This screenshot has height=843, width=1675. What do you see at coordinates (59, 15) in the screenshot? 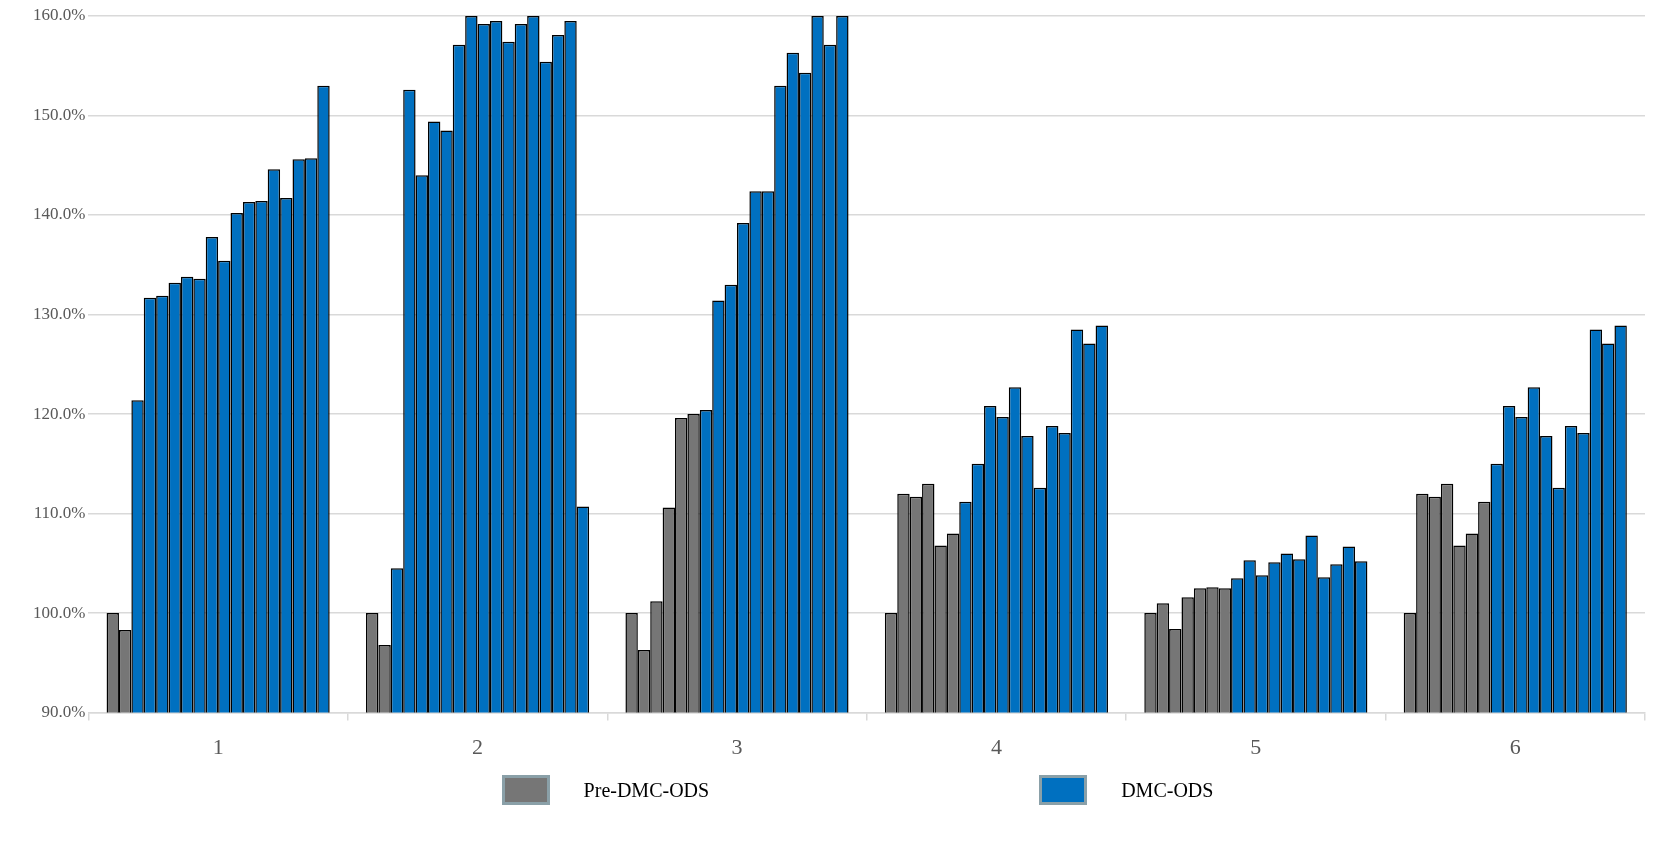
I see `y-tick-label: 160.0%` at bounding box center [59, 15].